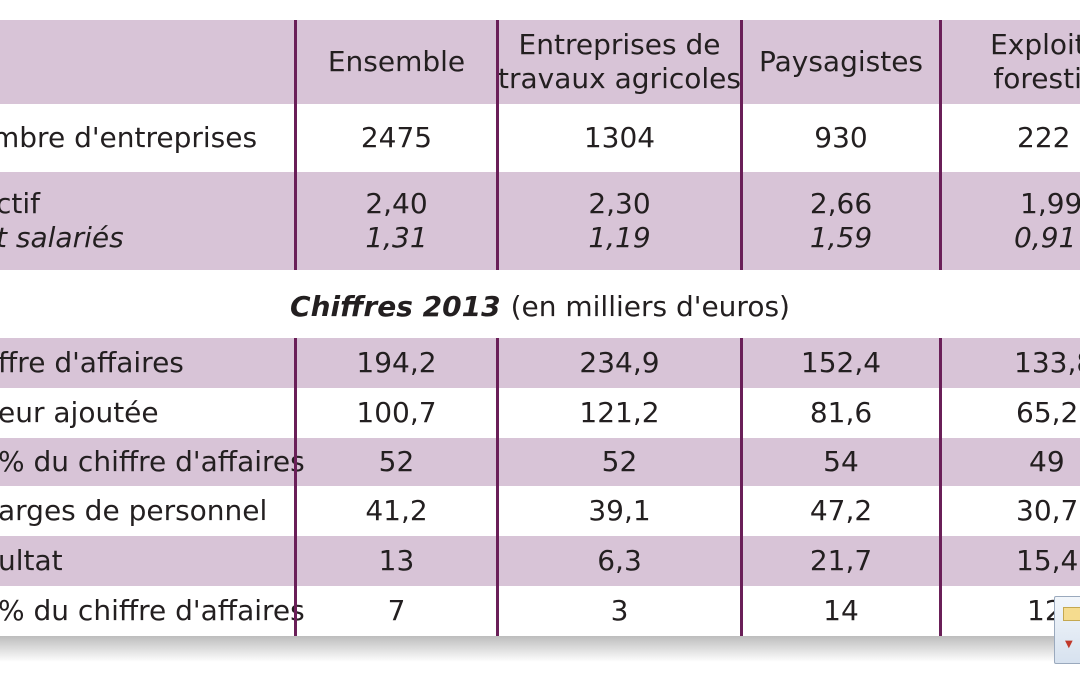  Describe the element at coordinates (841, 220) in the screenshot. I see `value-cell: 2,66 1,59` at that location.